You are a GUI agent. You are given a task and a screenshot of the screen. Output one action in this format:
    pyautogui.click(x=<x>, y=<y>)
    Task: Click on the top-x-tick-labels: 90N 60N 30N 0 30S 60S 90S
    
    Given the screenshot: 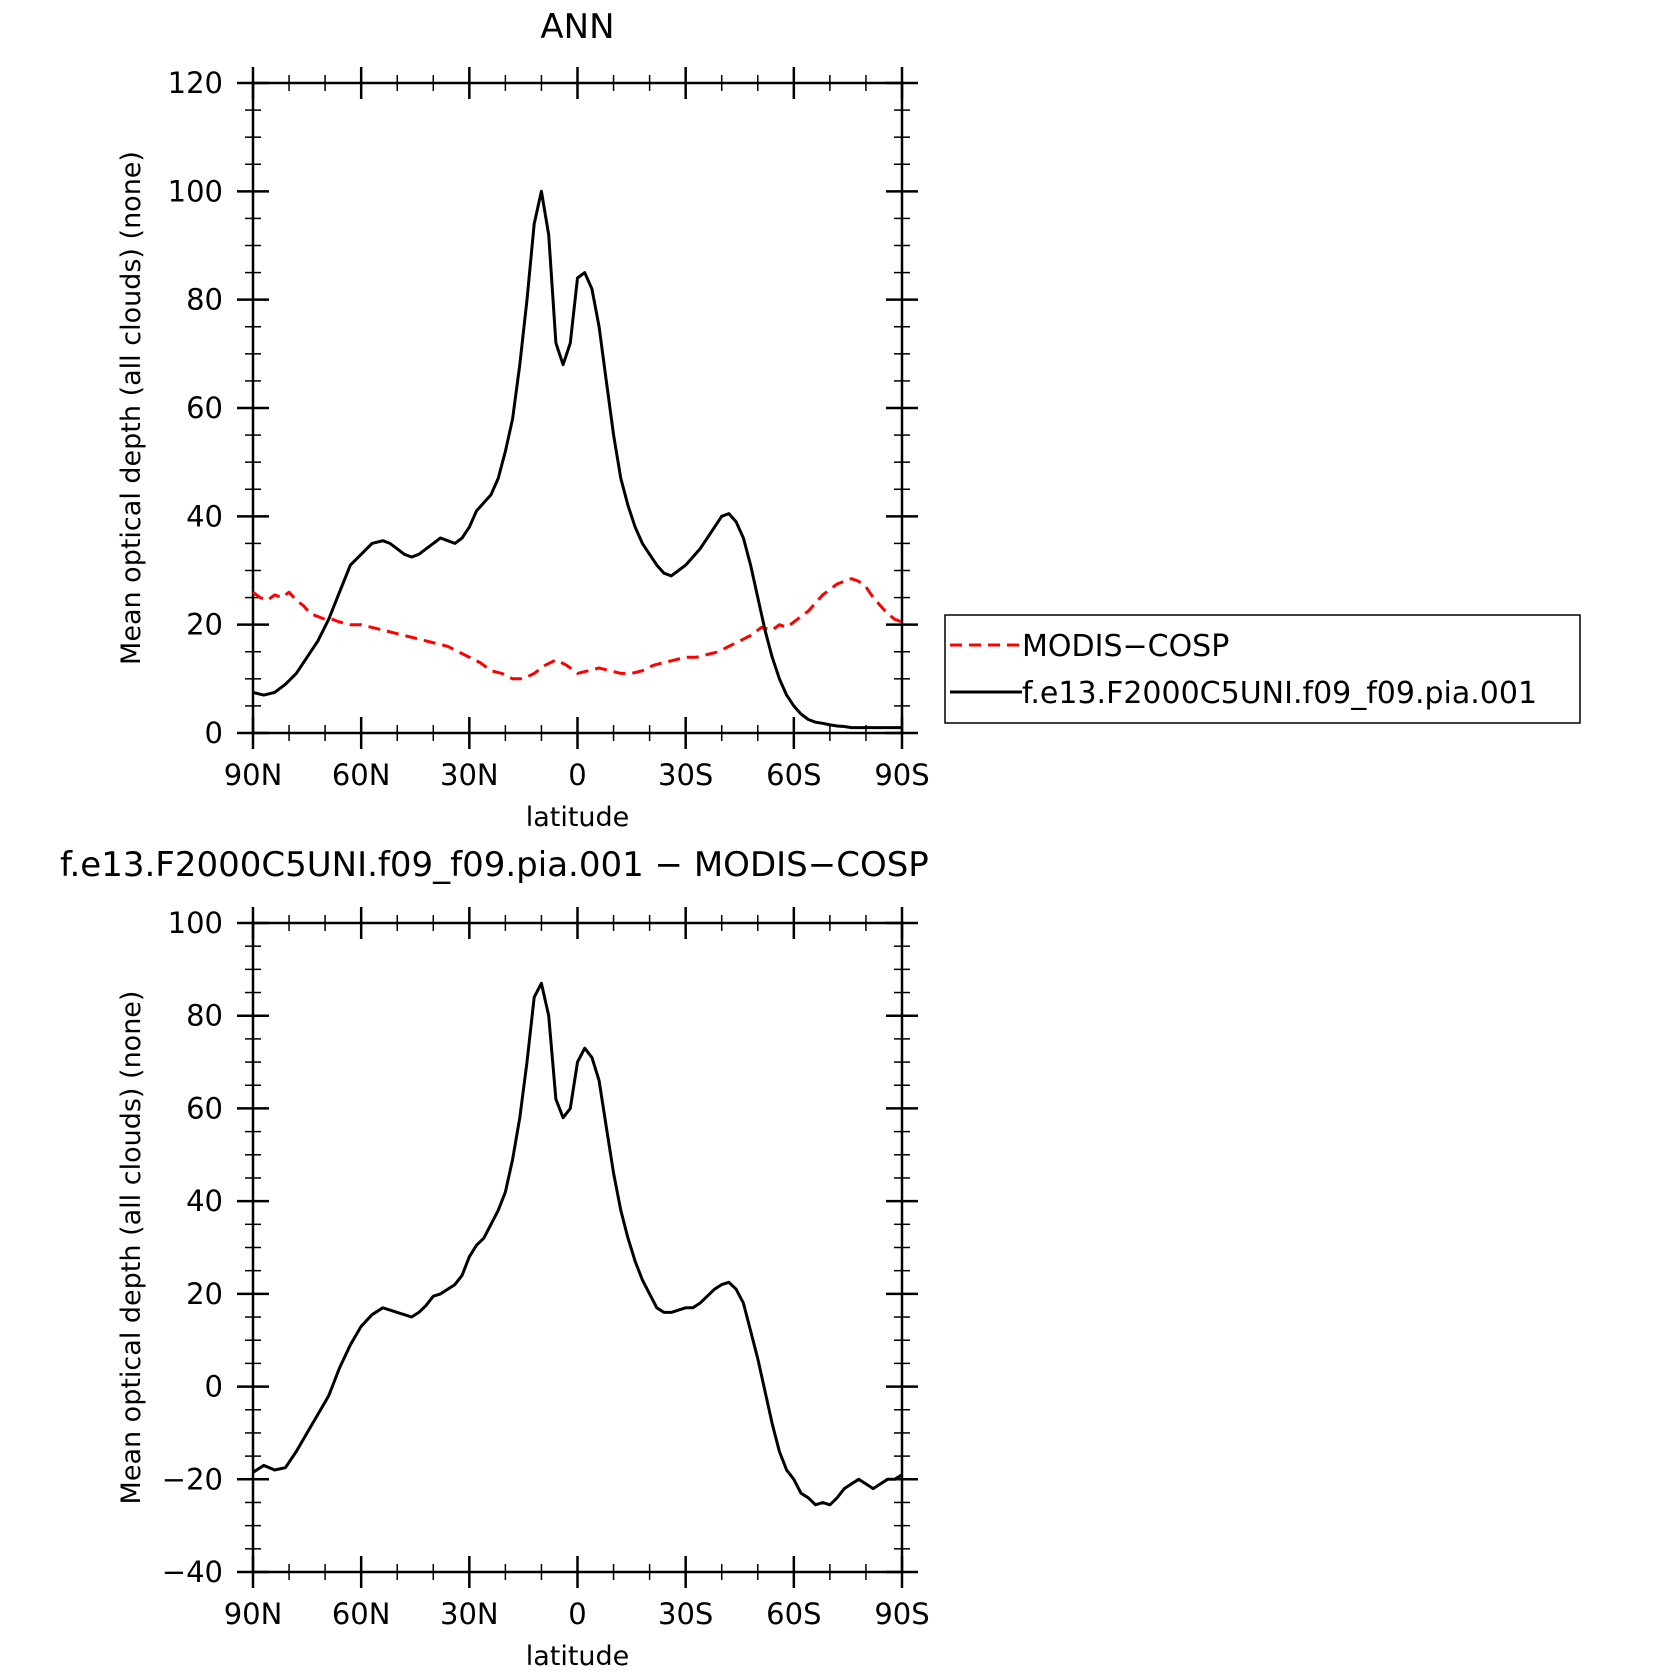 What is the action you would take?
    pyautogui.click(x=577, y=775)
    